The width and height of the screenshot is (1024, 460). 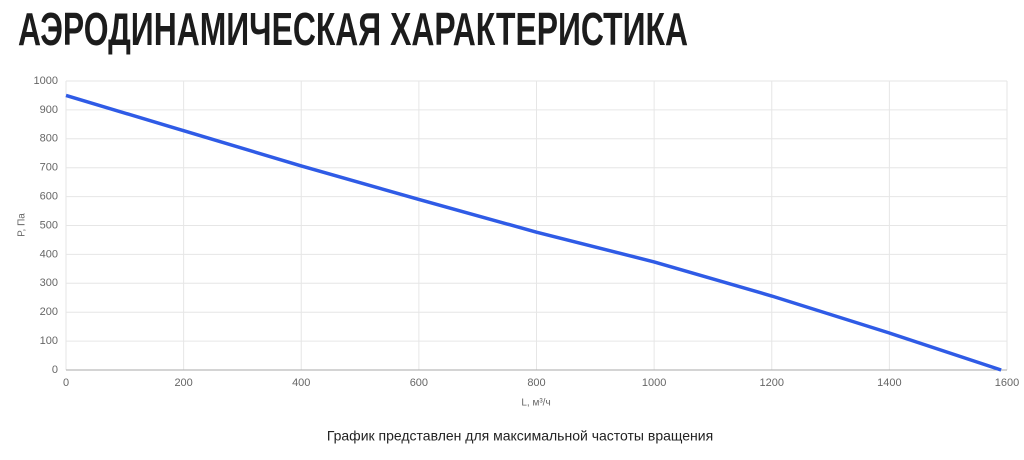 I want to click on y-tick-label: 100, so click(x=49, y=341).